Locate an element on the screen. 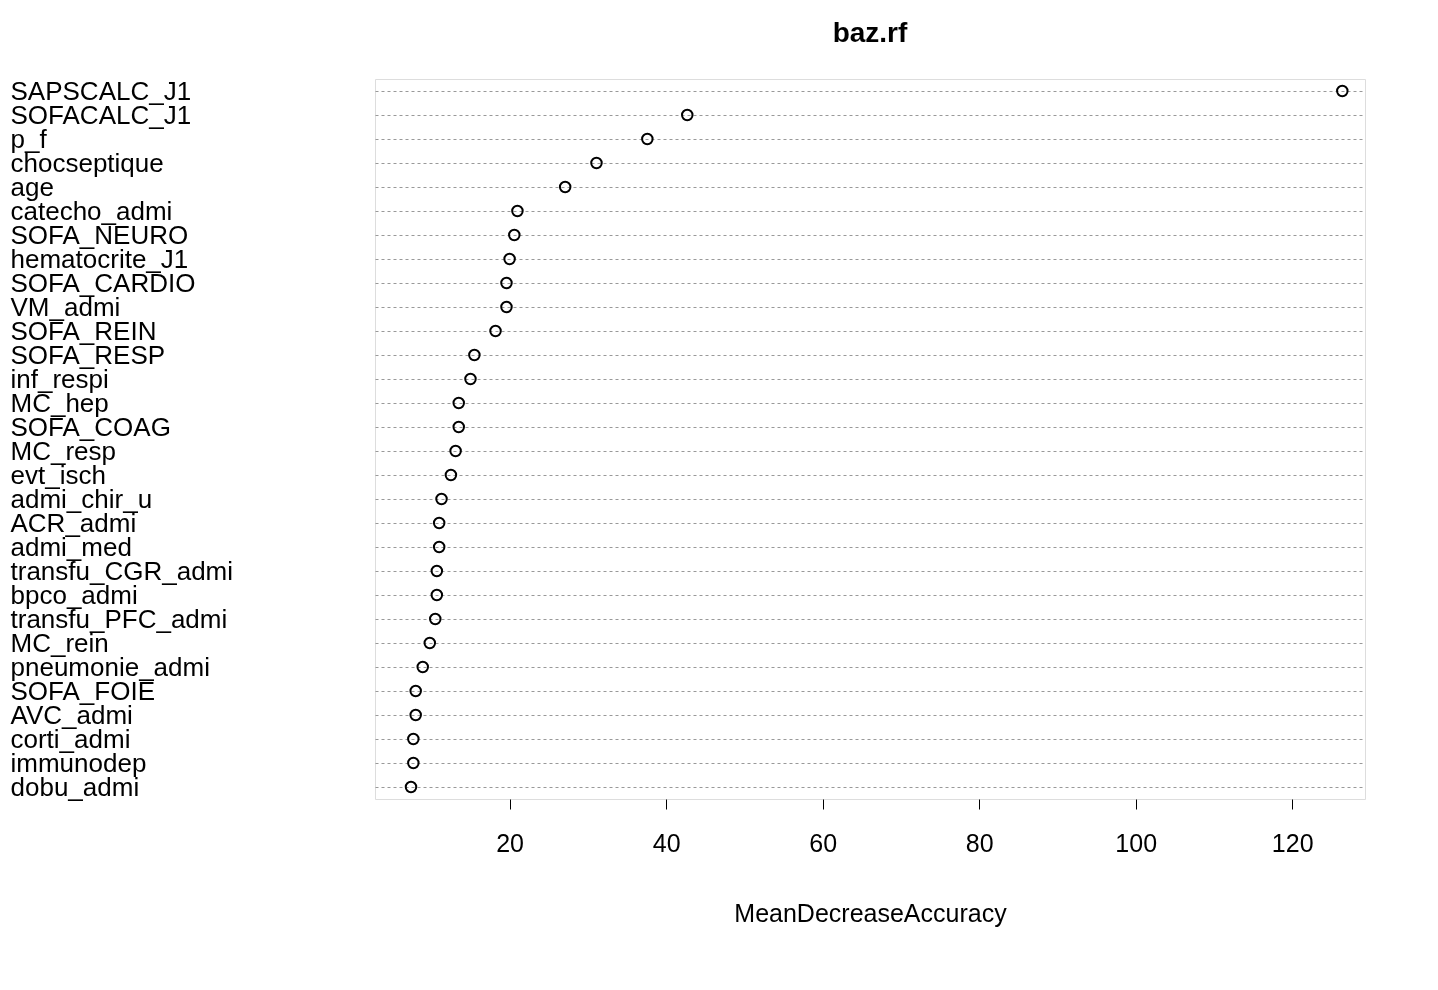 The image size is (1438, 990). x-tick-label: 80 is located at coordinates (979, 842).